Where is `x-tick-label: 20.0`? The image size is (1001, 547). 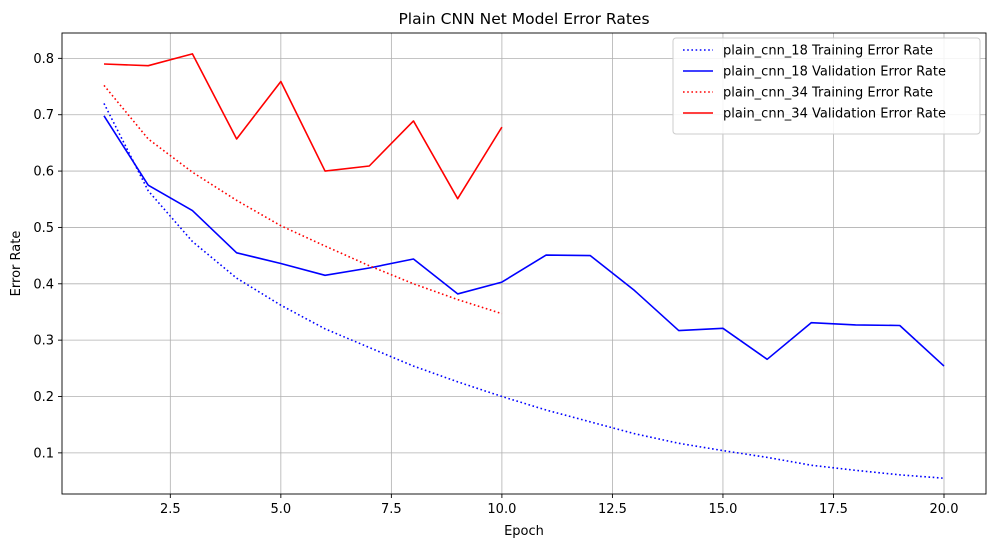
x-tick-label: 20.0 is located at coordinates (944, 509).